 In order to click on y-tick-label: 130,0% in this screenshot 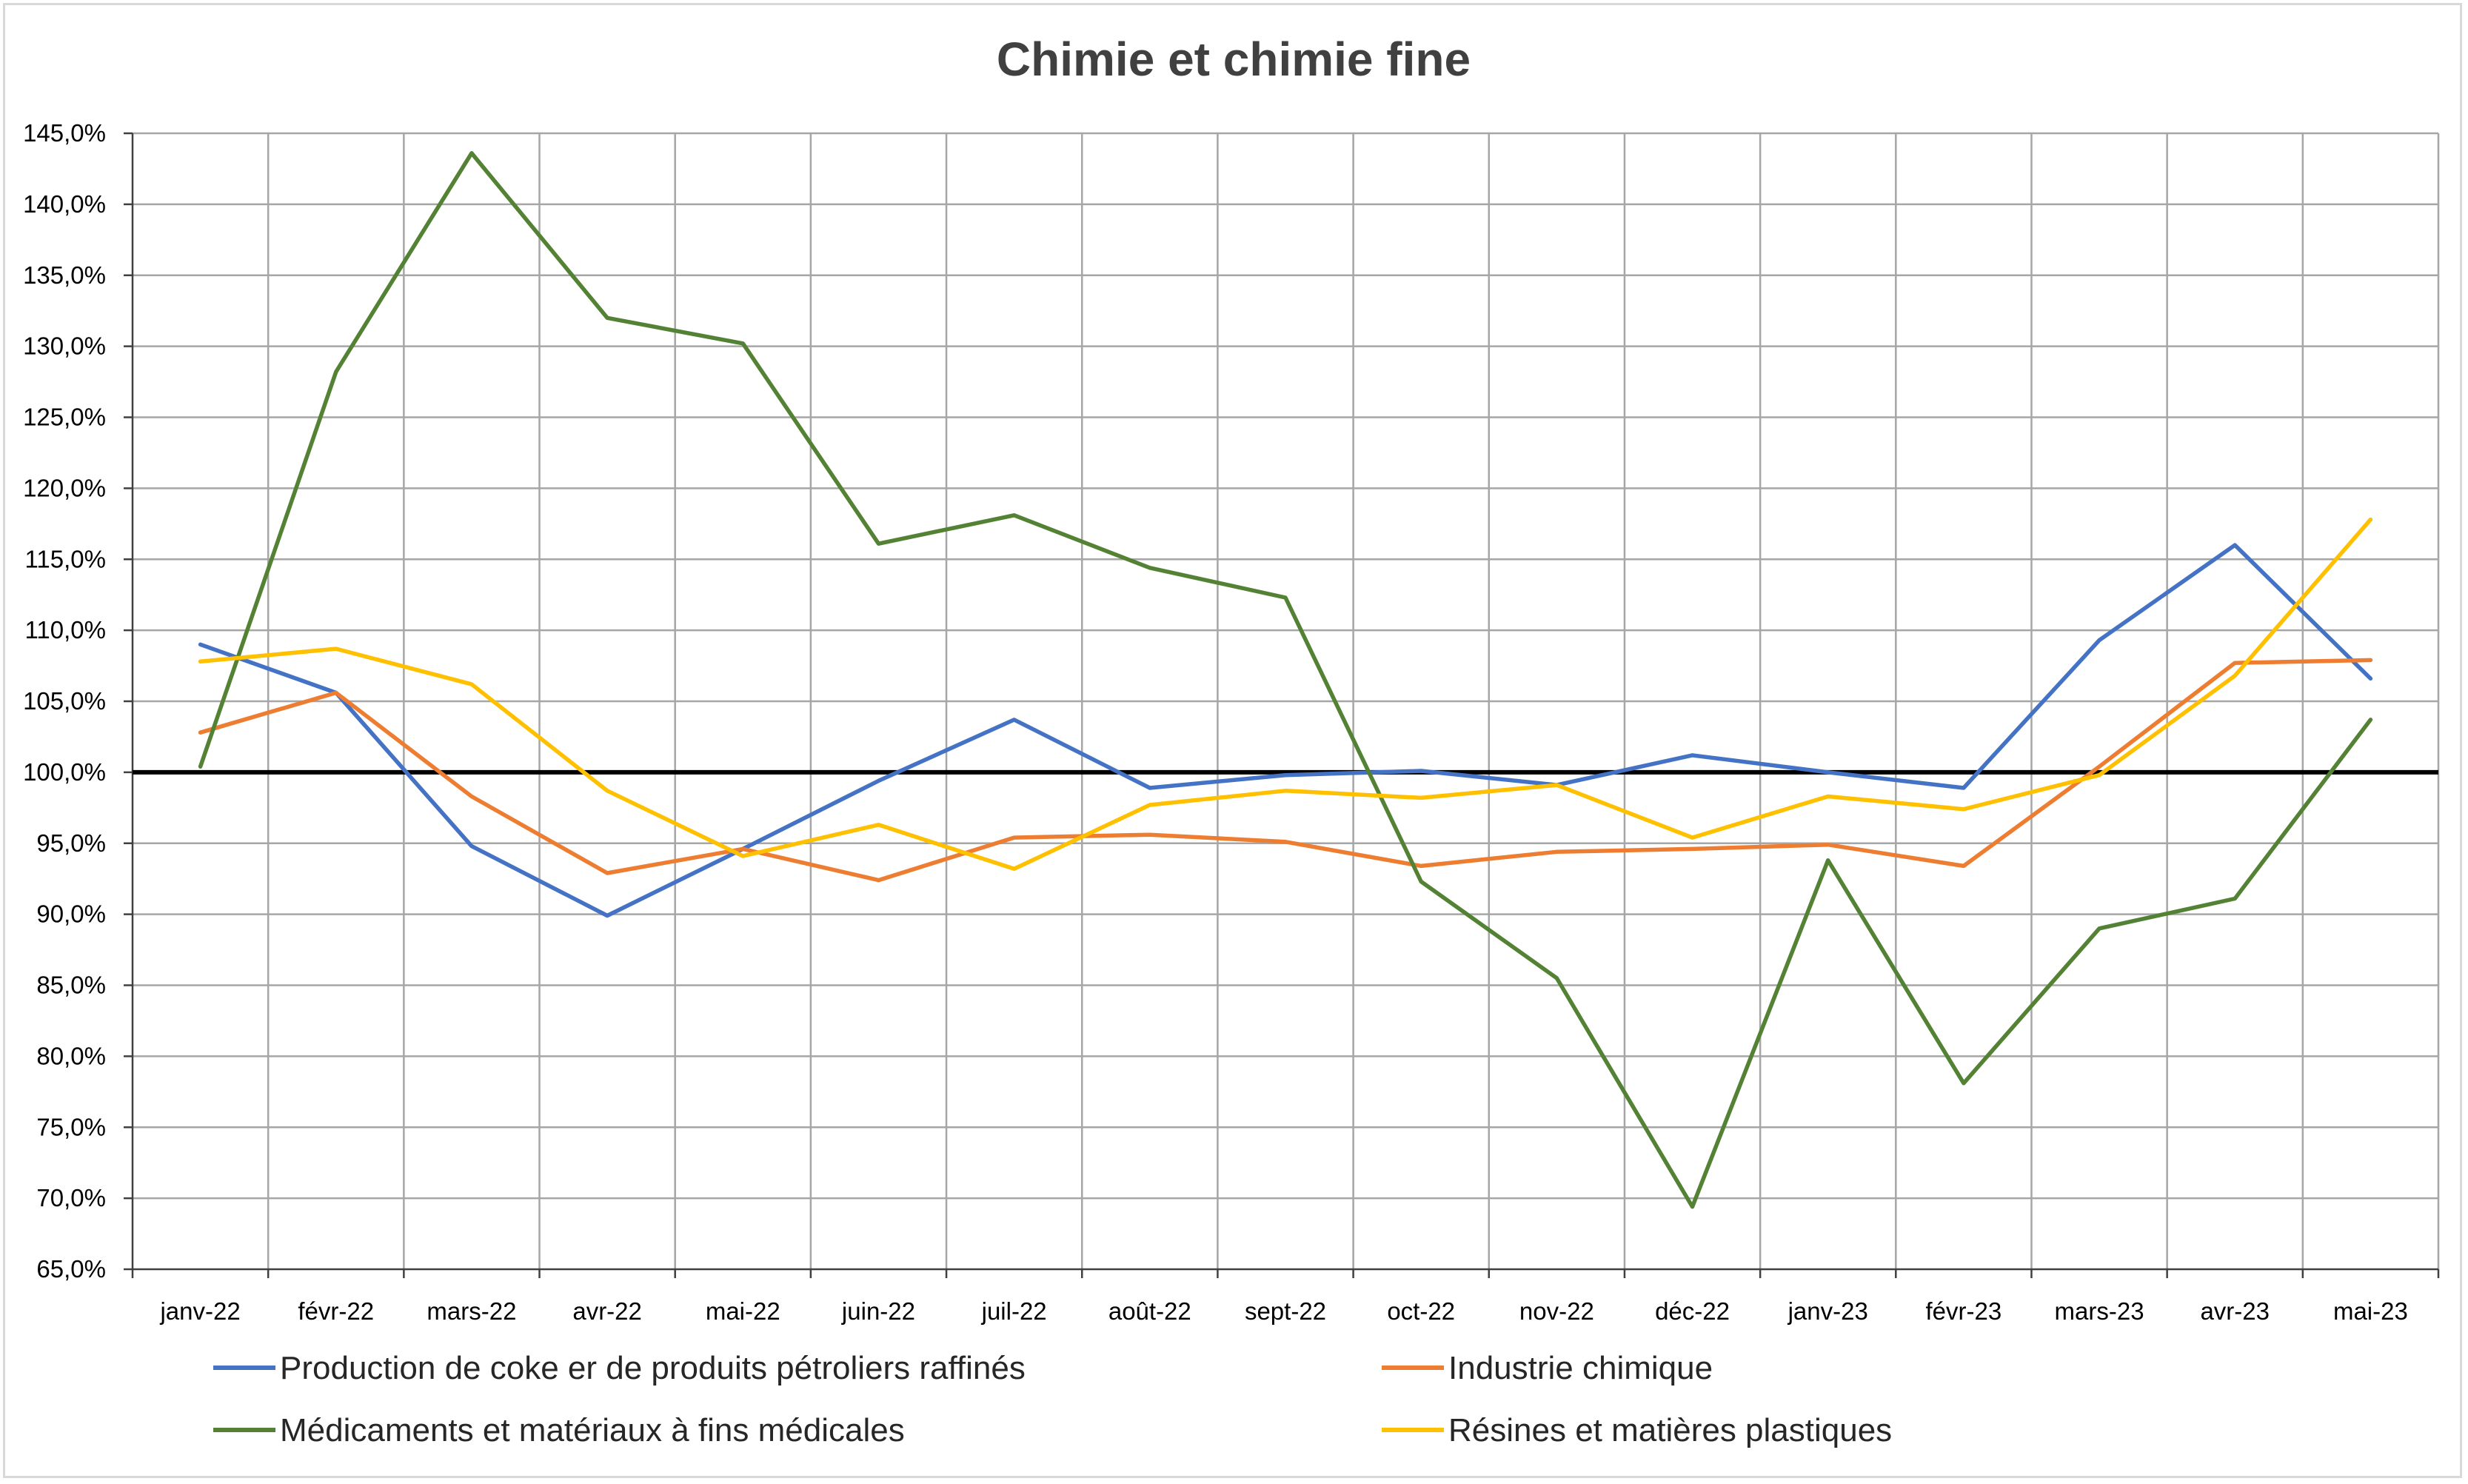, I will do `click(64, 346)`.